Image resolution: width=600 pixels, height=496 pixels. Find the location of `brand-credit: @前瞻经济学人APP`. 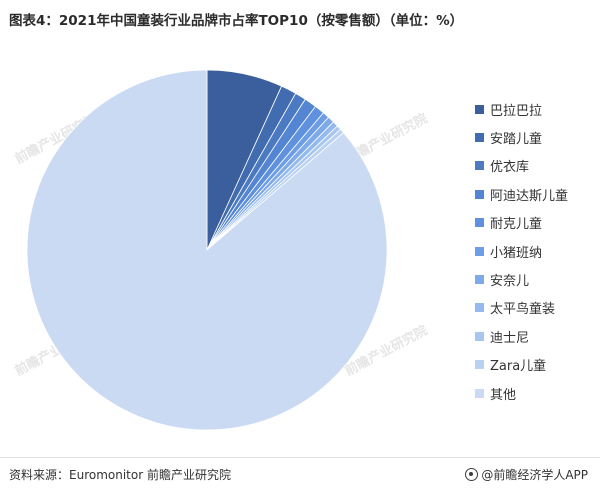

brand-credit: @前瞻经济学人APP is located at coordinates (526, 474).